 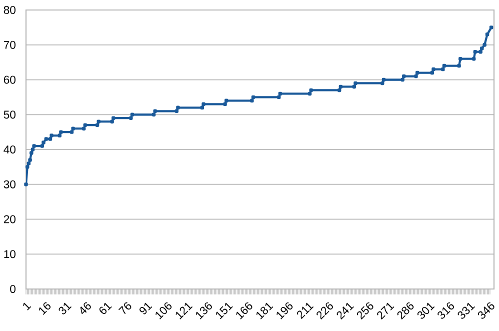 I want to click on x-tick-label: 331, so click(x=466, y=310).